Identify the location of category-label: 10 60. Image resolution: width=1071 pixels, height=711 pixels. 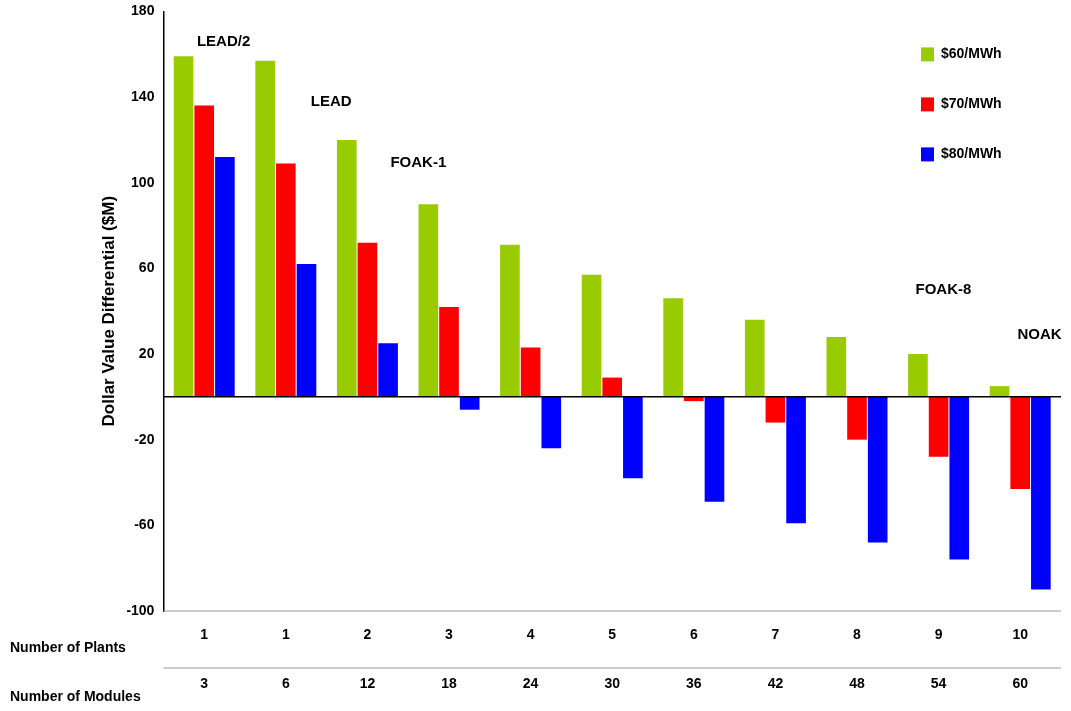
(1020, 659).